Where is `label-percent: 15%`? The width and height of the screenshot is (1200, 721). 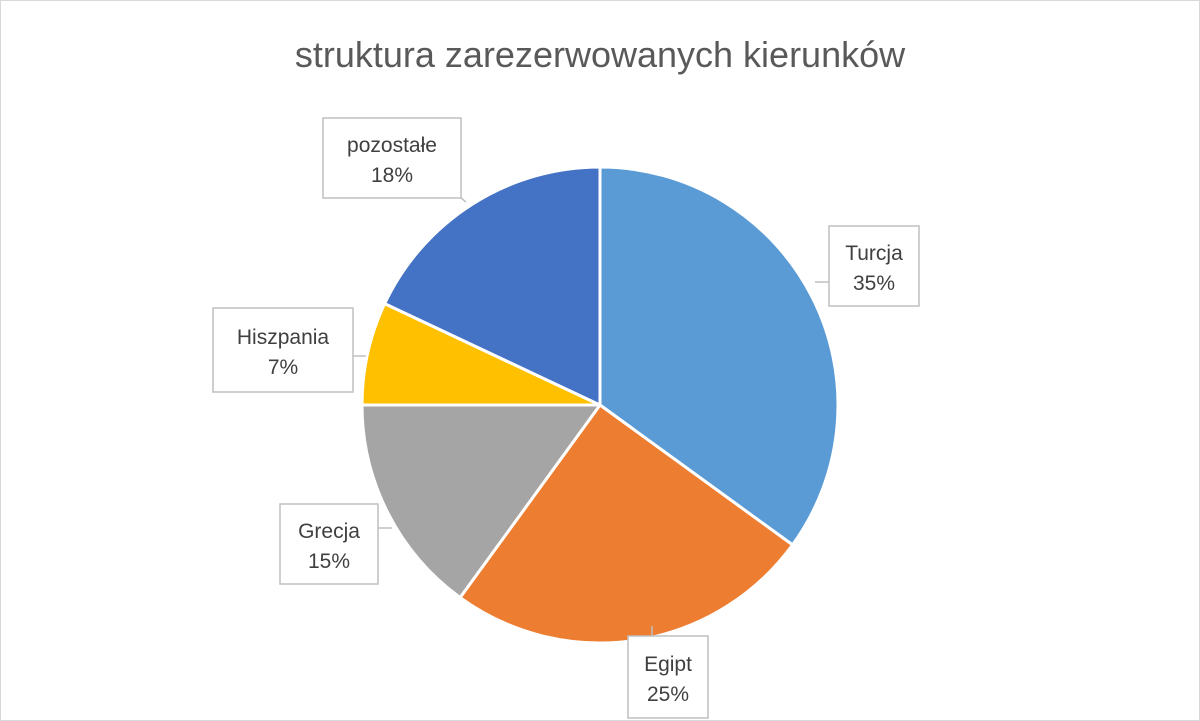 label-percent: 15% is located at coordinates (329, 561).